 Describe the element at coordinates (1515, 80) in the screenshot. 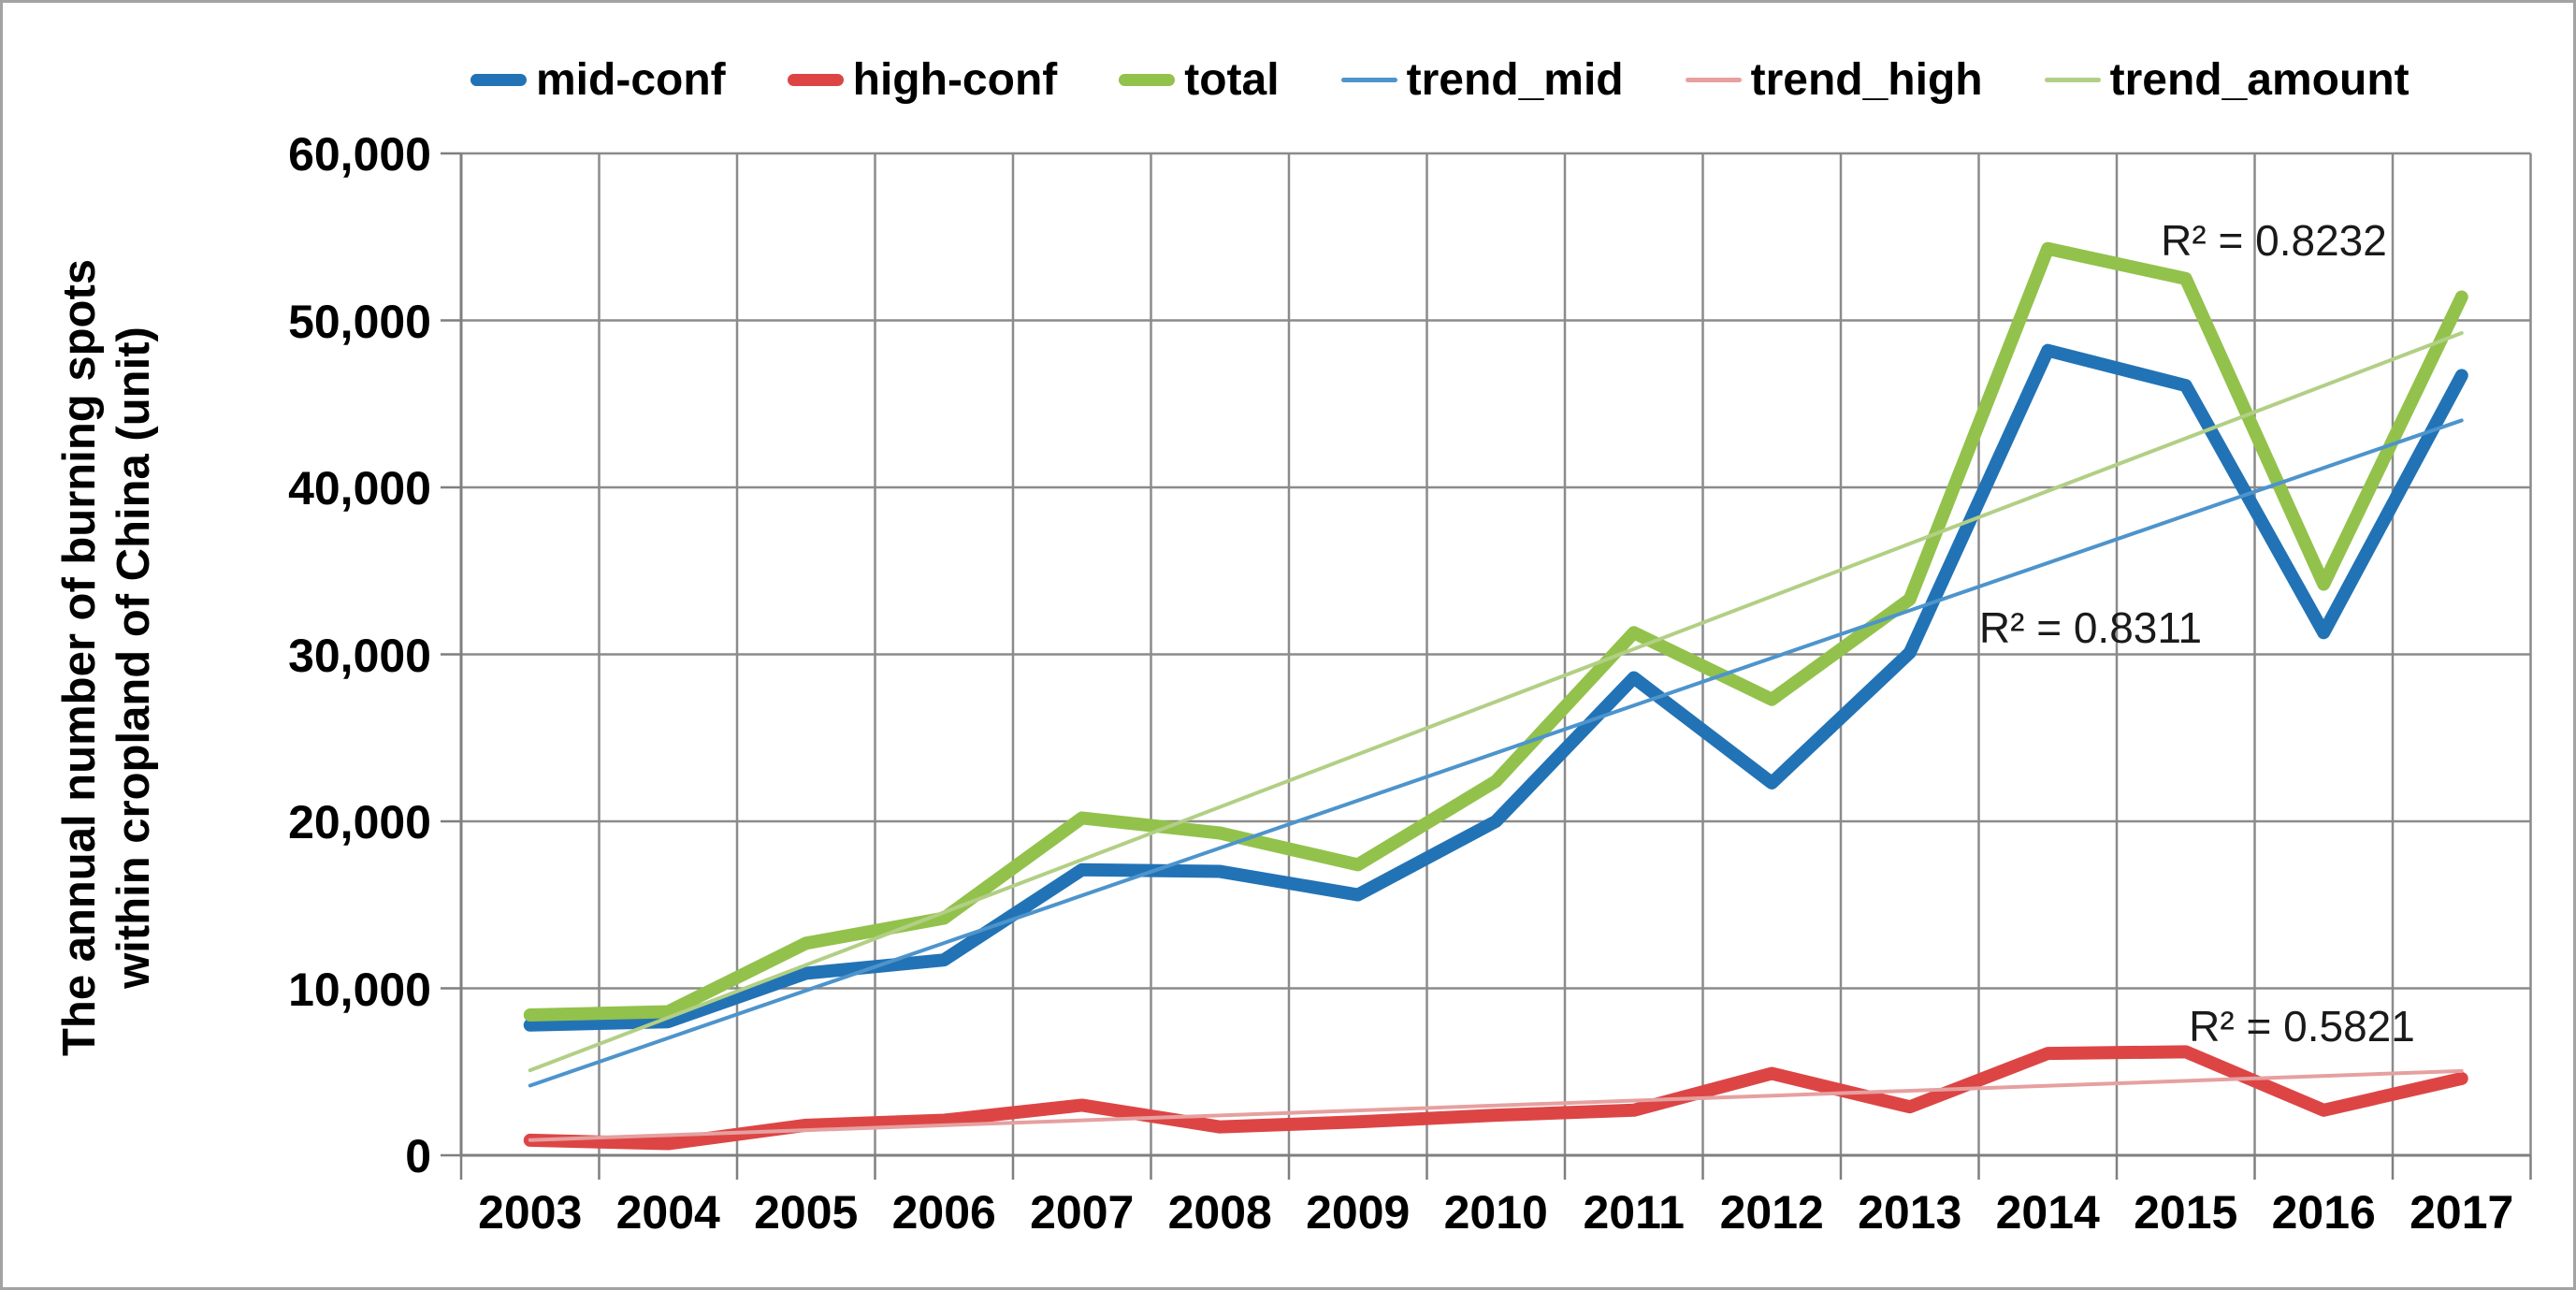

I see `legend-label: trend_mid` at that location.